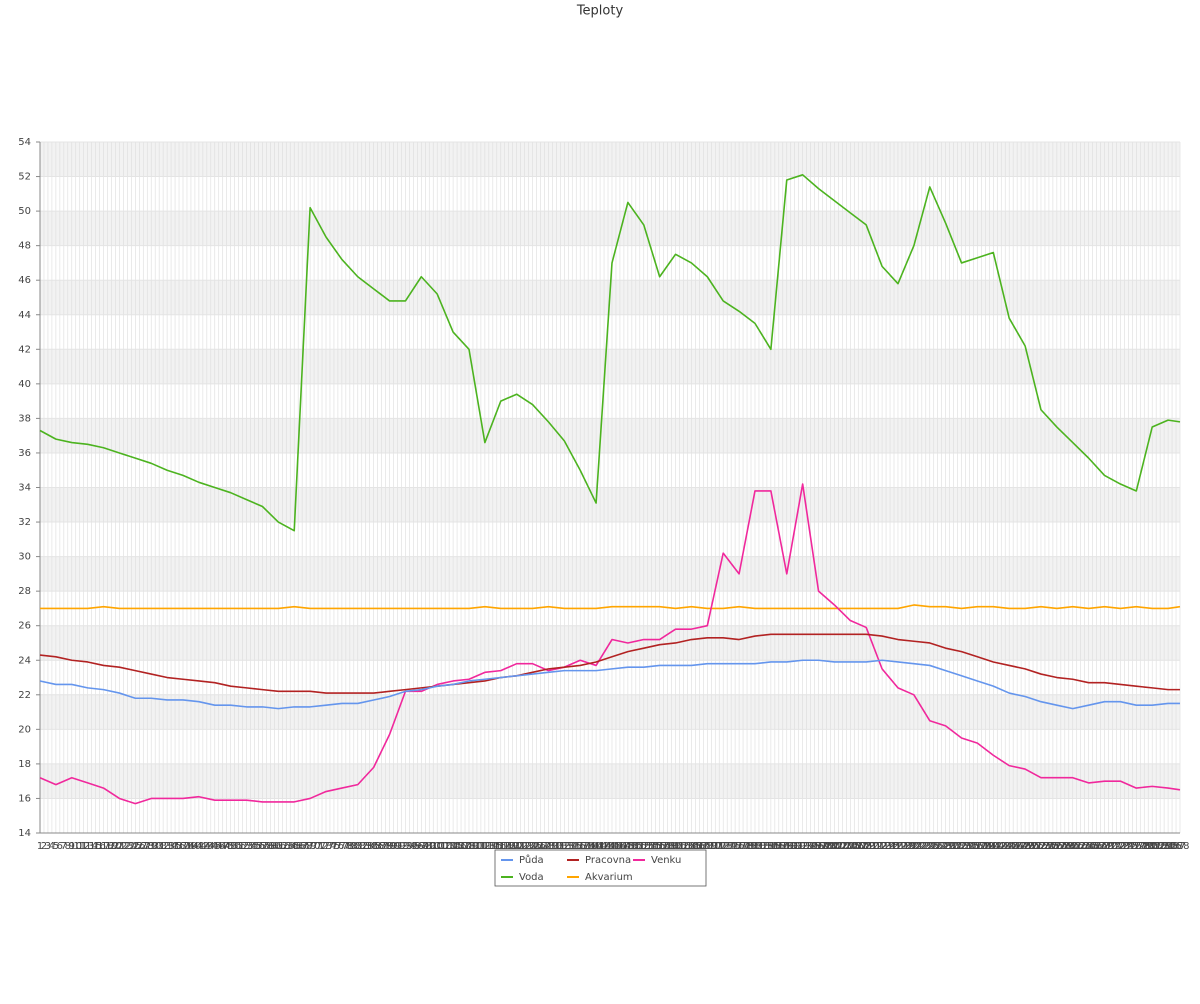 This screenshot has height=1004, width=1200. Describe the element at coordinates (195, 846) in the screenshot. I see `x-tick-label: 40` at that location.